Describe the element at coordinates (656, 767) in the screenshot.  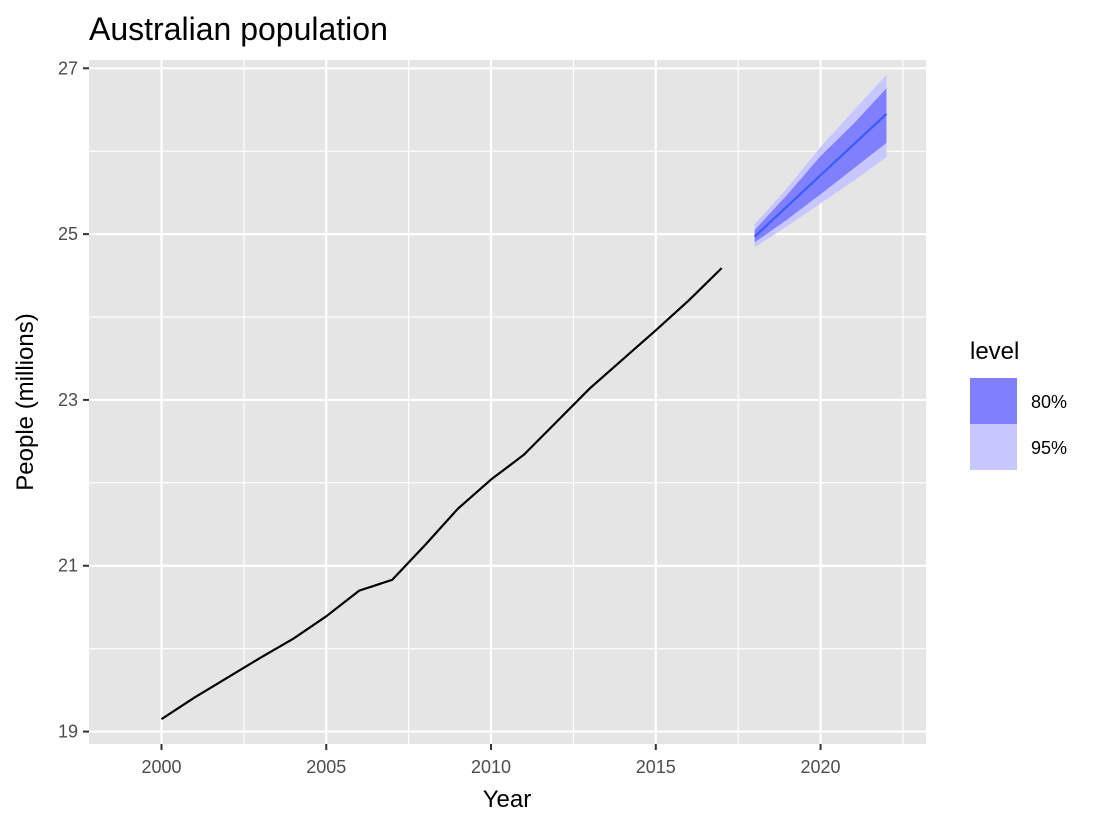
I see `x-tick-label: 2015` at that location.